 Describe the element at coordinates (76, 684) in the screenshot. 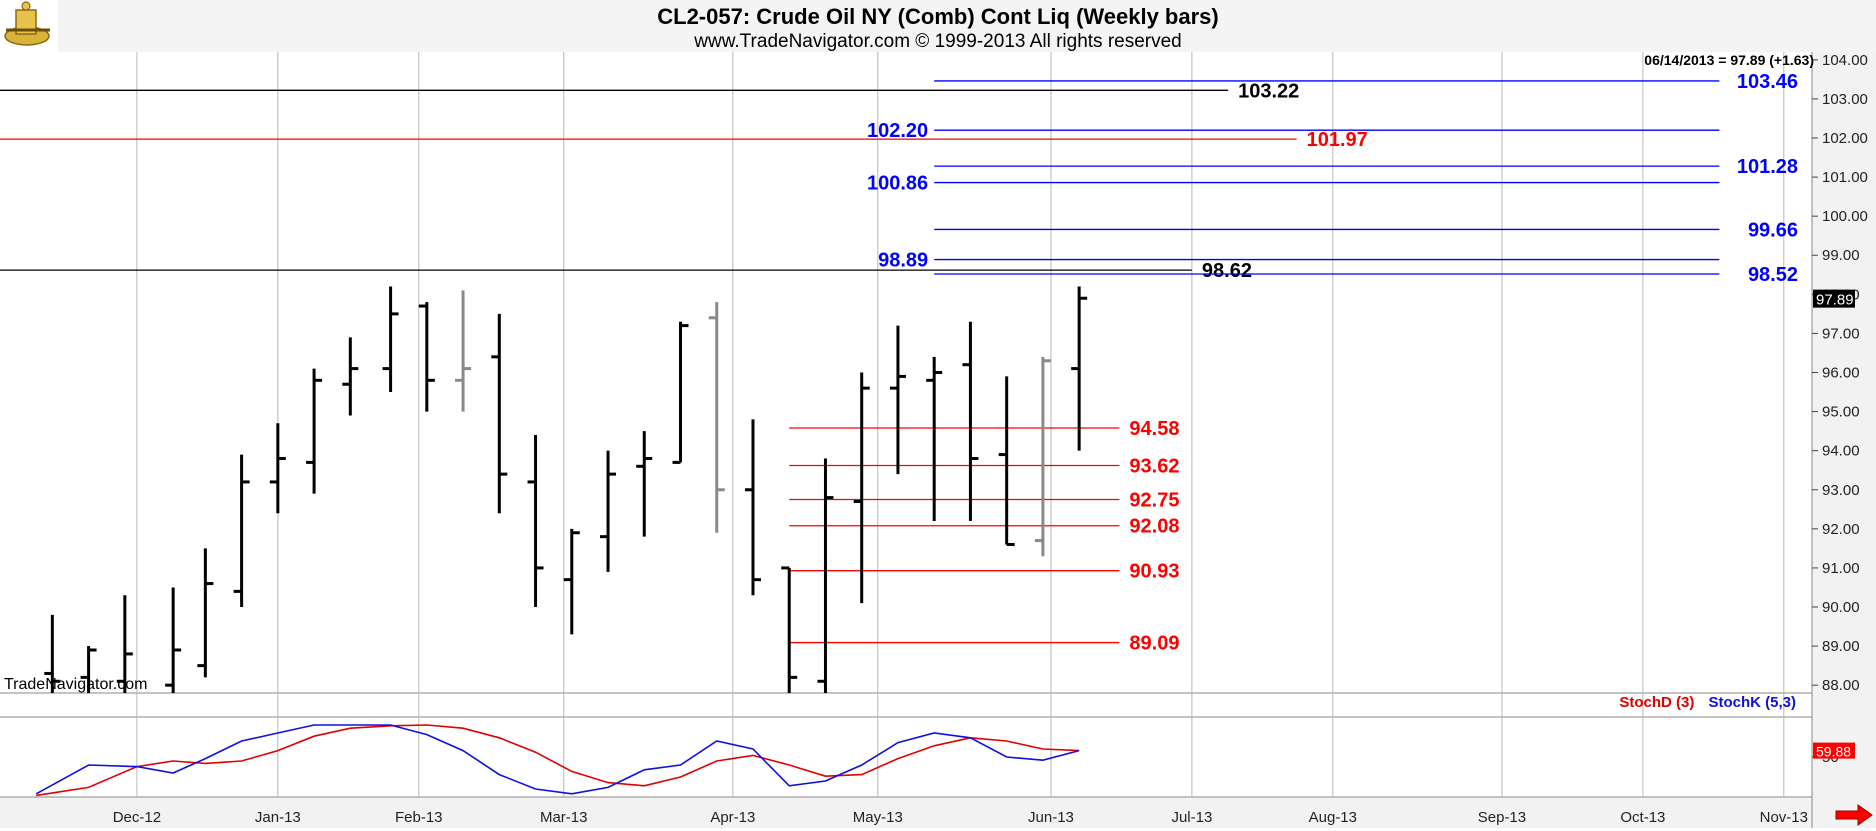

I see `watermark: TradeNavigator.com` at that location.